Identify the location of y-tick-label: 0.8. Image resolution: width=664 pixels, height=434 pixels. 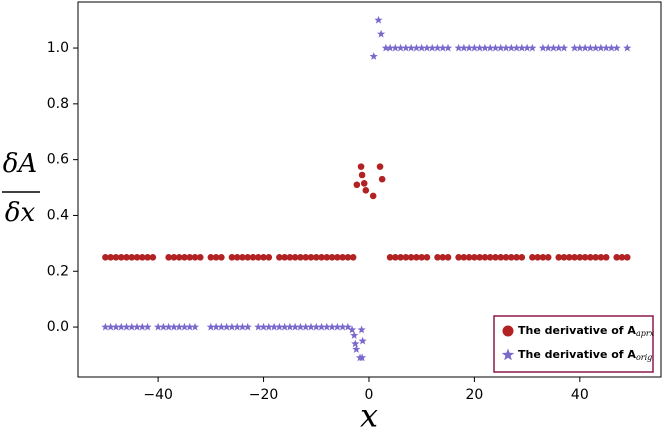
(58, 104).